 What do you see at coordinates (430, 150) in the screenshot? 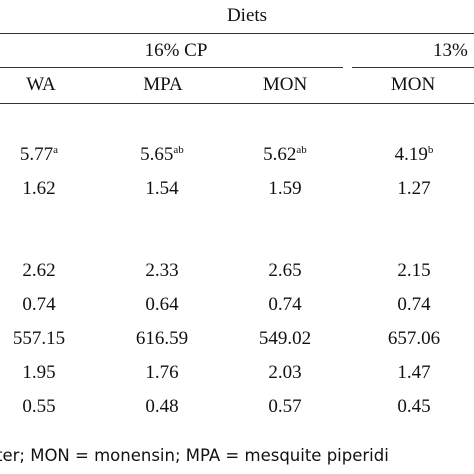
I see `cell-superscript: b` at bounding box center [430, 150].